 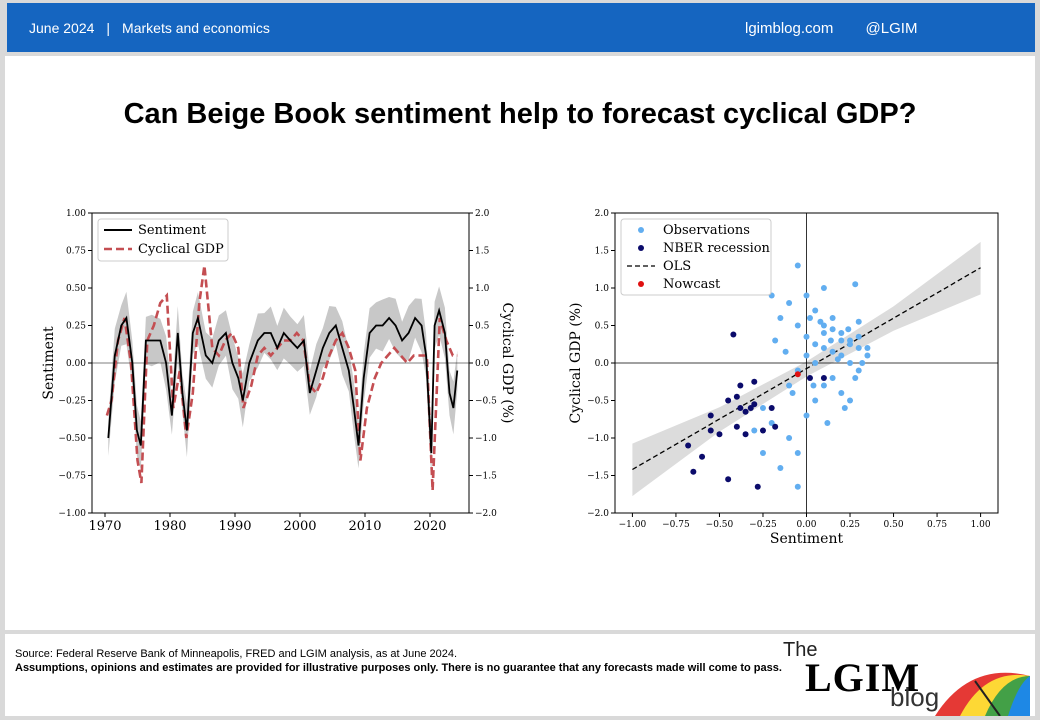 What do you see at coordinates (602, 289) in the screenshot?
I see `scatter-y-tick-label: 1.0` at bounding box center [602, 289].